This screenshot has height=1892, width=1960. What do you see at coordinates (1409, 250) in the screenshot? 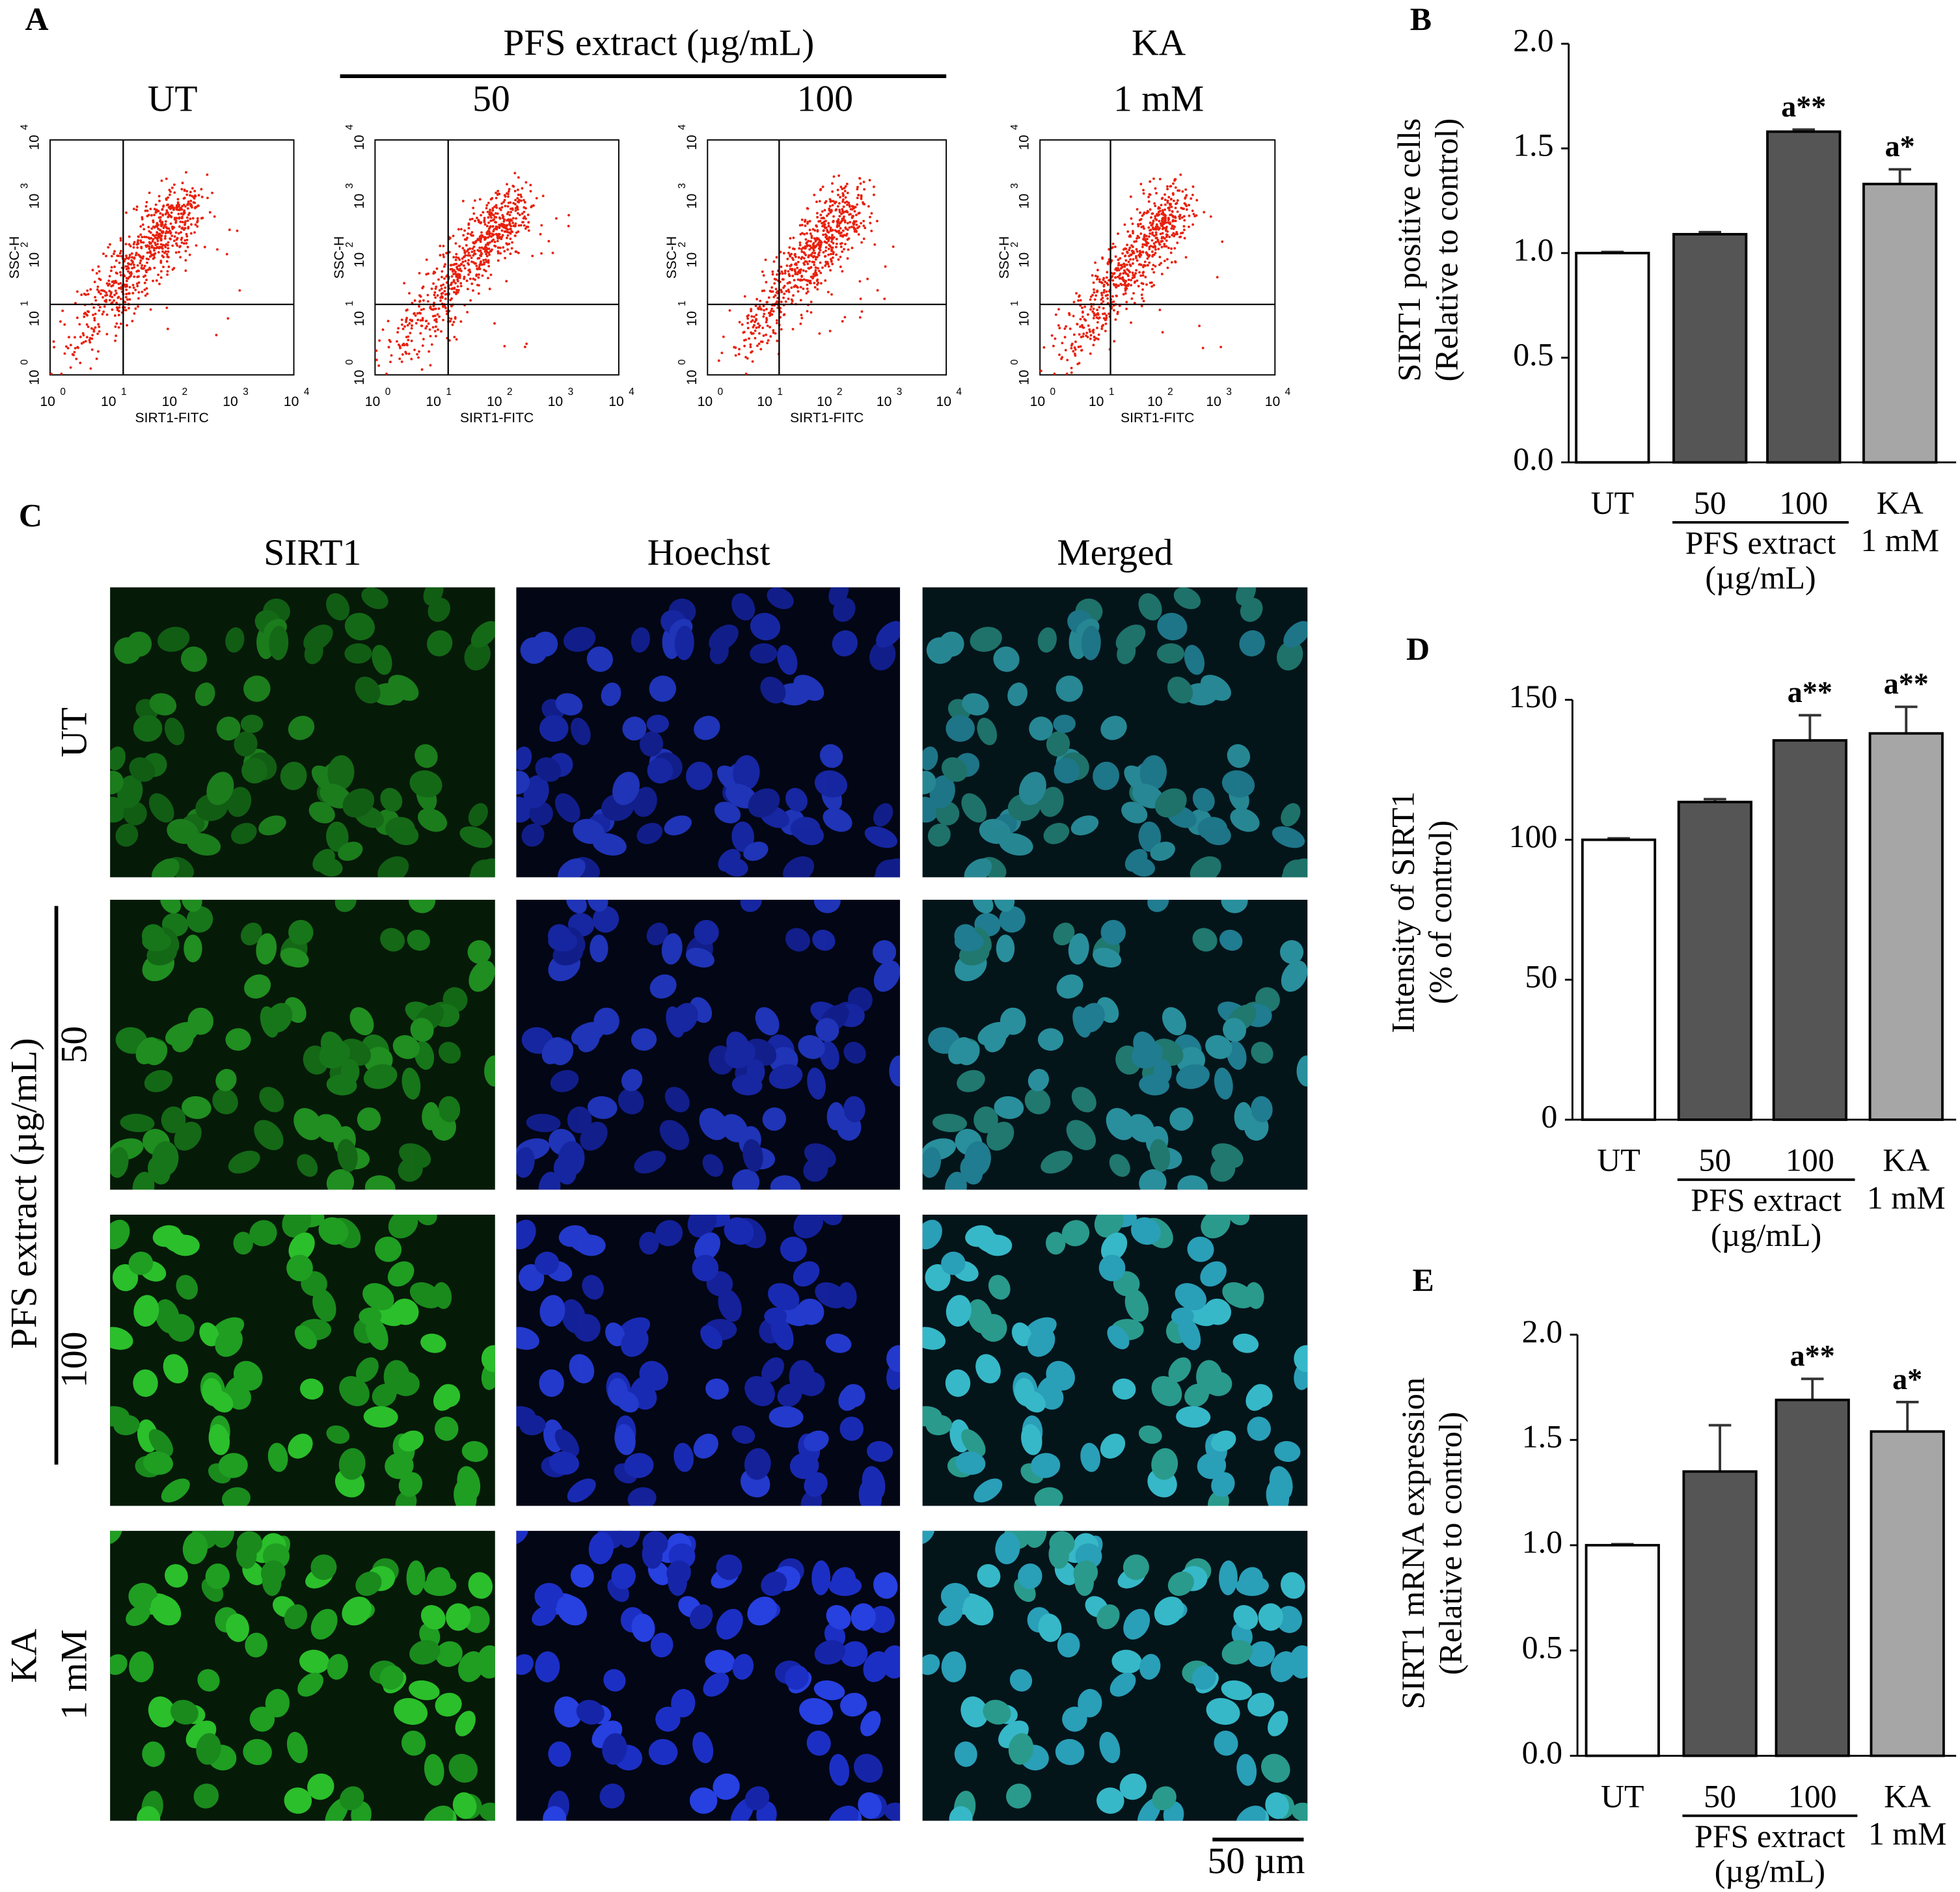
I see `y-axis-label: SIRT1 positive cells` at bounding box center [1409, 250].